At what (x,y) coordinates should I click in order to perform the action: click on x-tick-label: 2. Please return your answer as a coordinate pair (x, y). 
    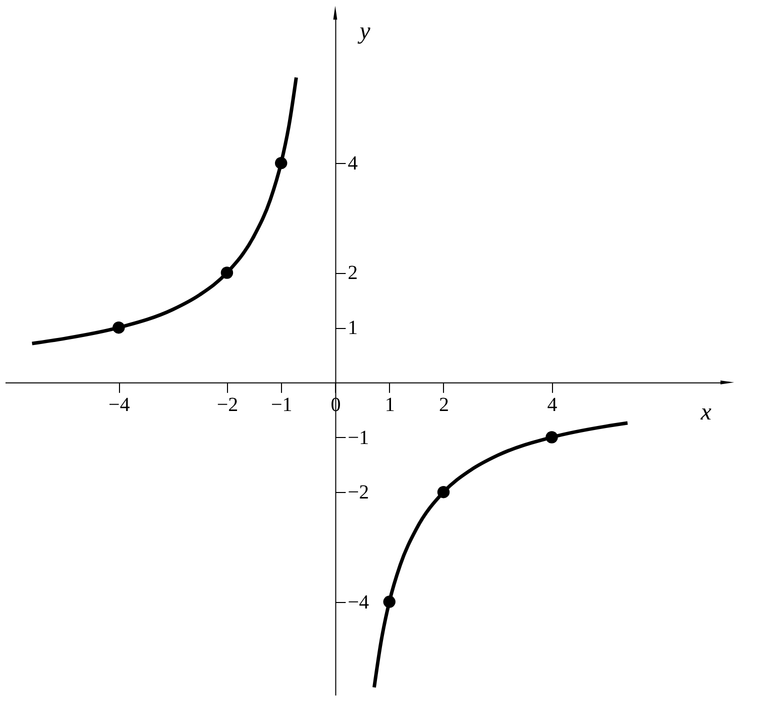
    Looking at the image, I should click on (443, 405).